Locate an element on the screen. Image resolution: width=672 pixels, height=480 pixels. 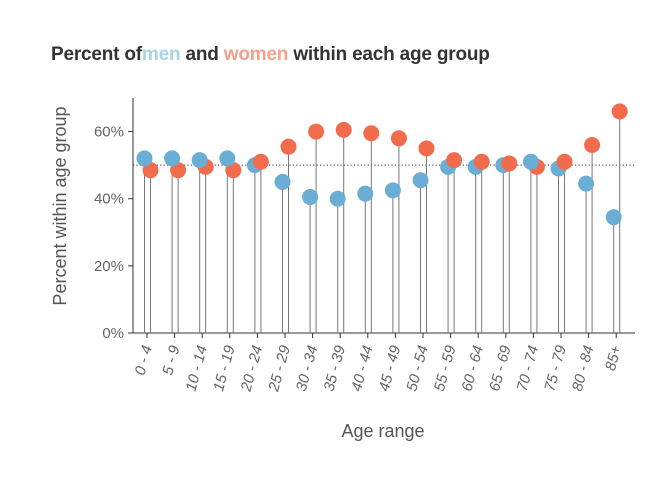
x-tick-label: 60 - 64 is located at coordinates (473, 369).